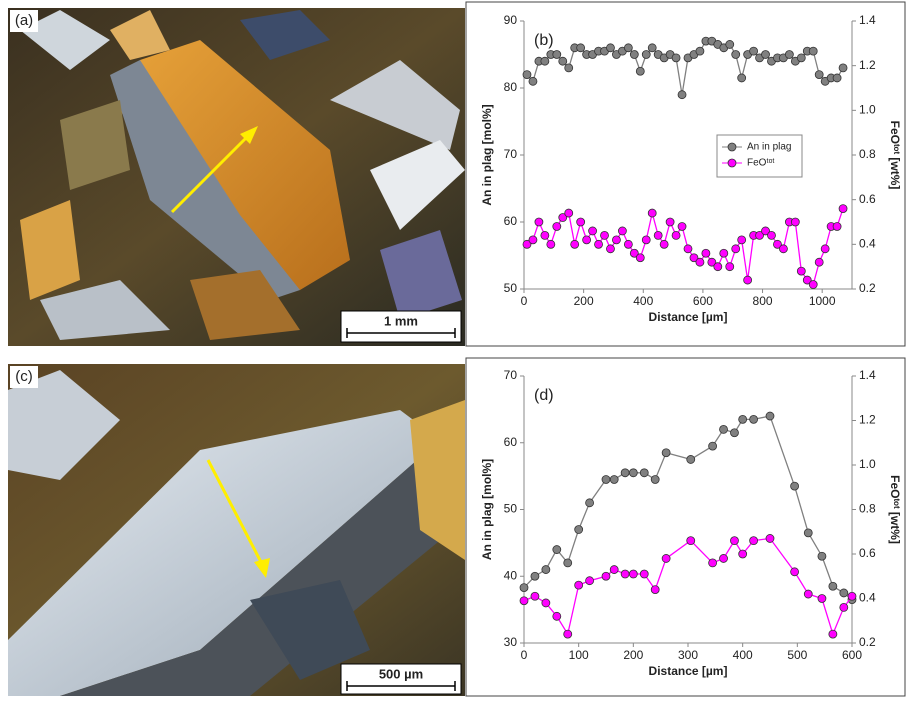  I want to click on x-tick-label: 600, so click(852, 655).